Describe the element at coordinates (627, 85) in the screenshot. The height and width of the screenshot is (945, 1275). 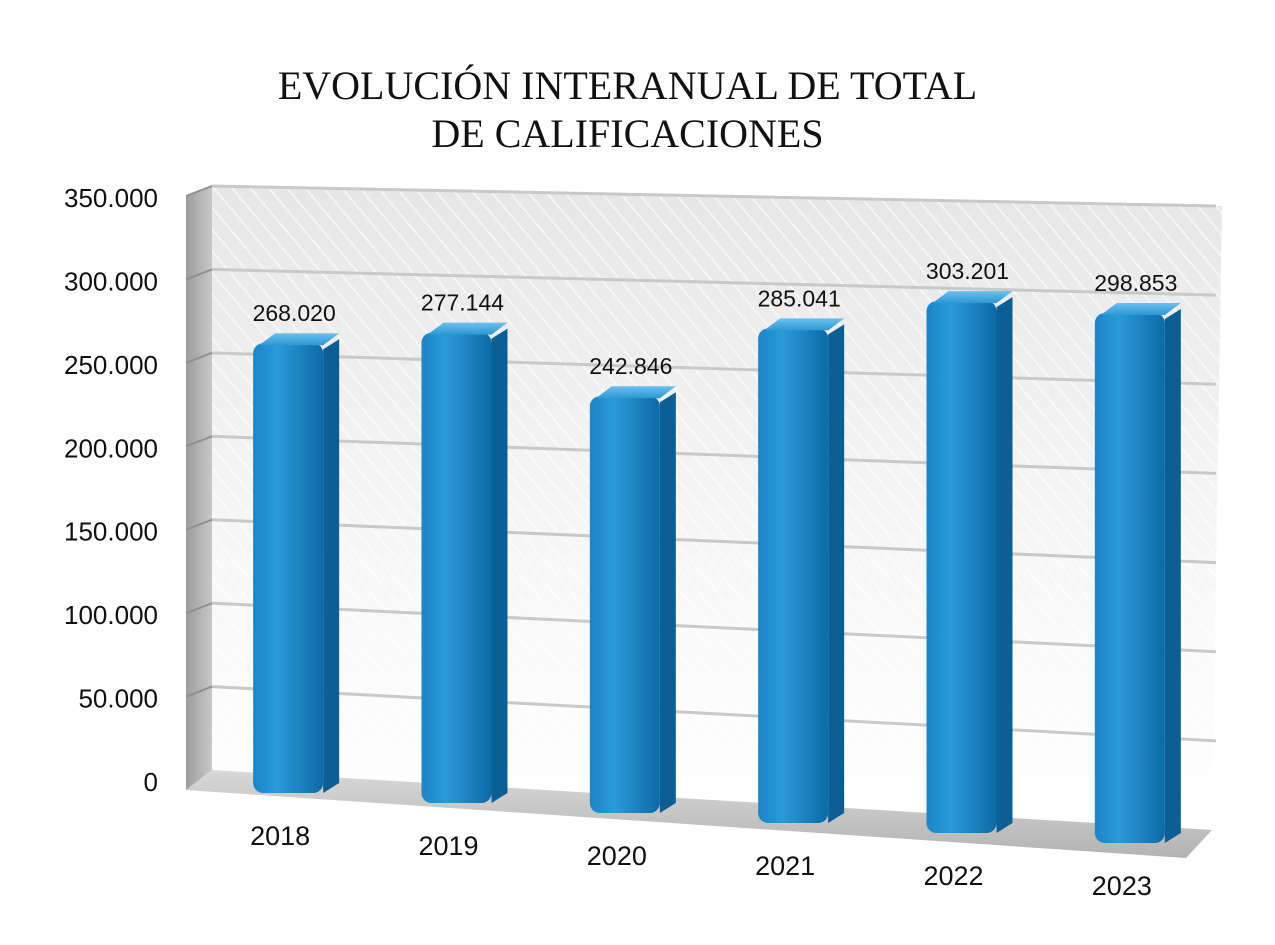
I see `chart-title-line-1: EVOLUCIÓN INTERANUAL DE TOTAL` at that location.